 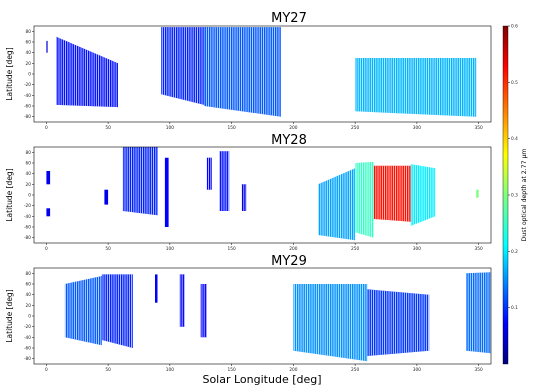 What do you see at coordinates (514, 308) in the screenshot?
I see `colorbar-tick-label: 0.1` at bounding box center [514, 308].